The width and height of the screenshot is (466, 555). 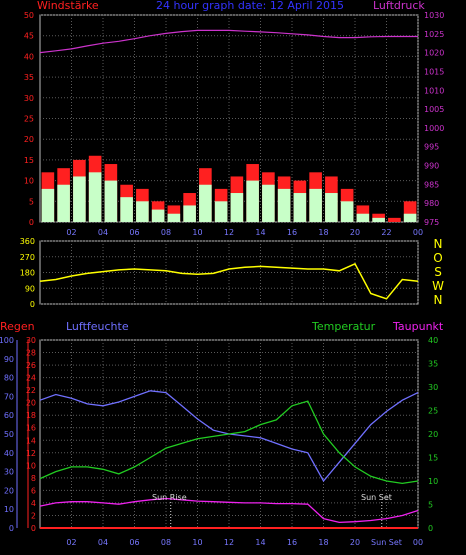 What do you see at coordinates (434, 128) in the screenshot?
I see `pressure-axis-tick: 1000` at bounding box center [434, 128].